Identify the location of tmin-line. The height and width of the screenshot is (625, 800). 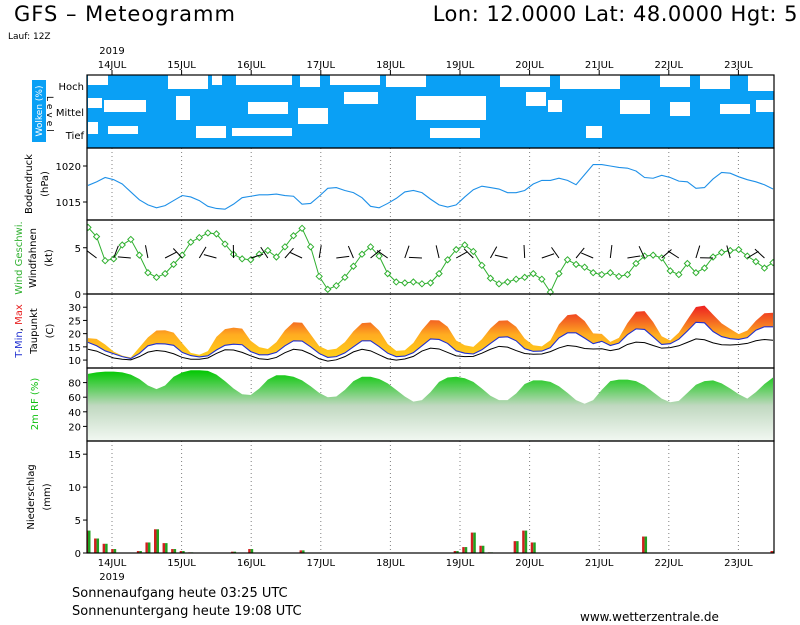
(430, 340).